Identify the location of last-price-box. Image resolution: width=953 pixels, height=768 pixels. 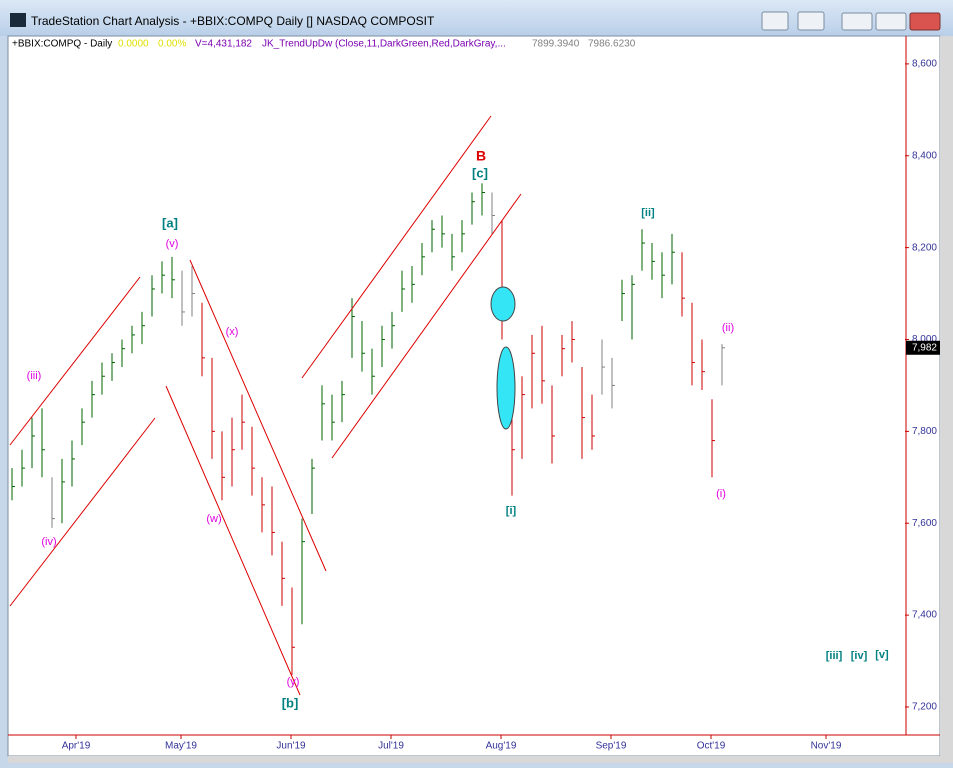
(923, 347).